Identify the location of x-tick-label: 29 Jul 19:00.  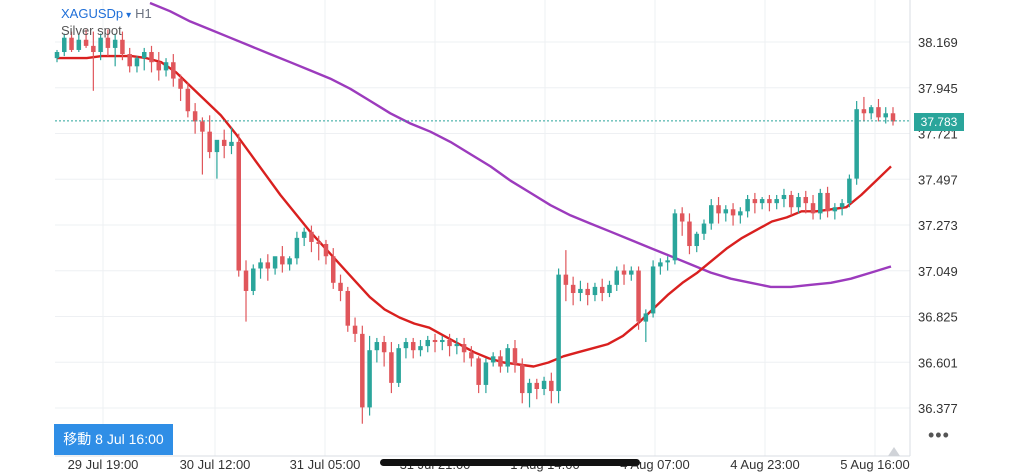
(103, 464).